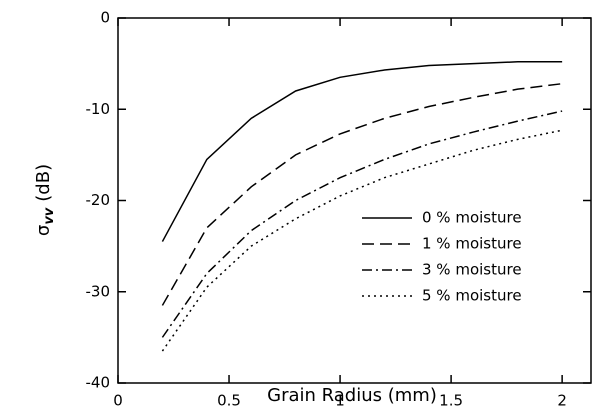 This screenshot has width=603, height=416. What do you see at coordinates (118, 401) in the screenshot?
I see `x-tick-label: 0` at bounding box center [118, 401].